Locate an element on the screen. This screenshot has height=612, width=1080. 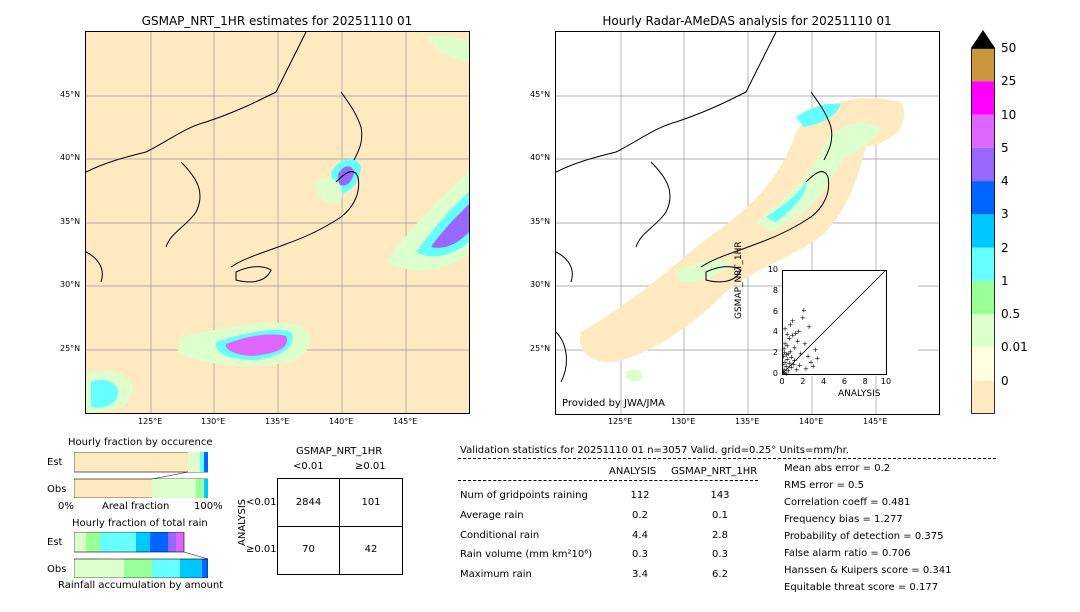
scatter-ytick: 2 is located at coordinates (775, 353).